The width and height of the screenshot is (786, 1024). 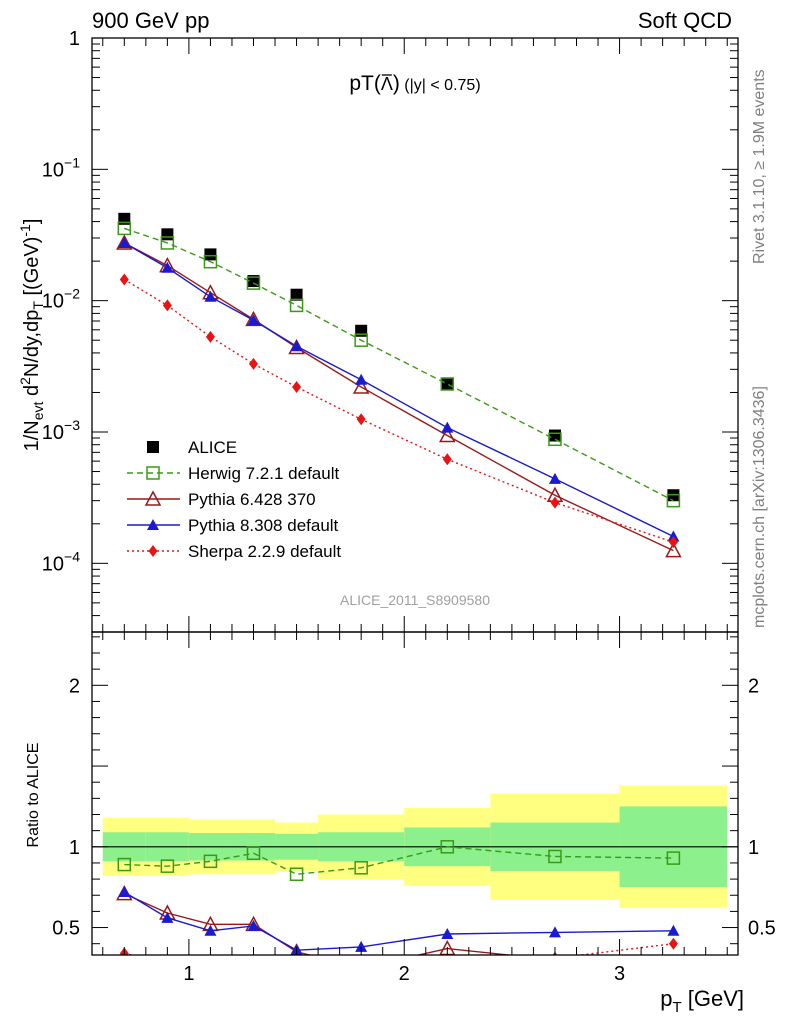 I want to click on ylabel-part-7: -1, so click(x=25, y=230).